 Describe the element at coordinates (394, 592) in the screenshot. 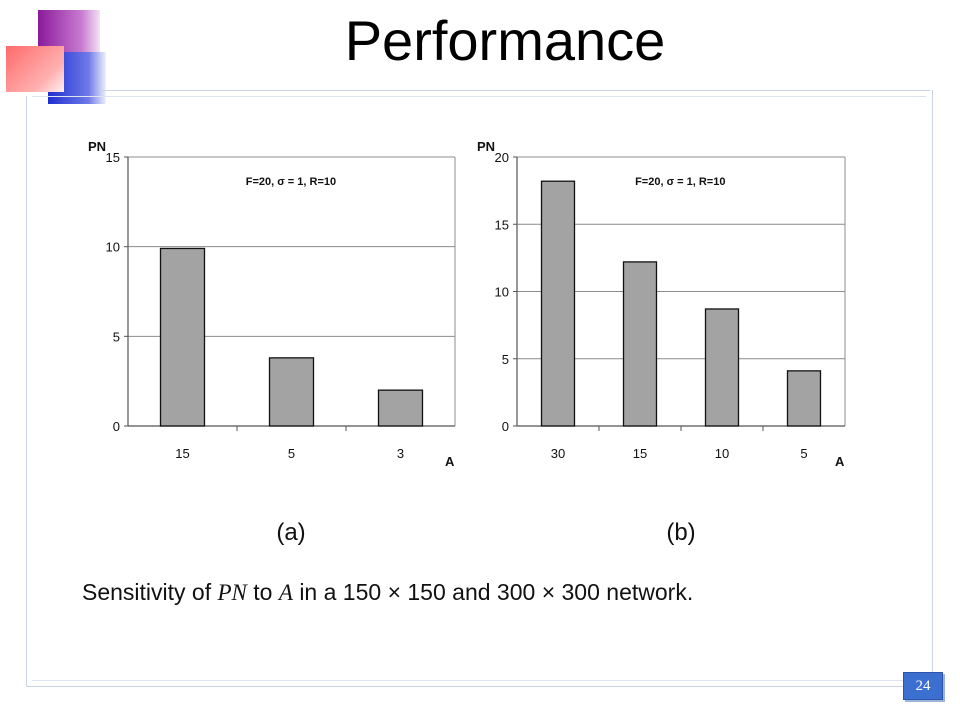

I see `caption-times-1: ×` at that location.